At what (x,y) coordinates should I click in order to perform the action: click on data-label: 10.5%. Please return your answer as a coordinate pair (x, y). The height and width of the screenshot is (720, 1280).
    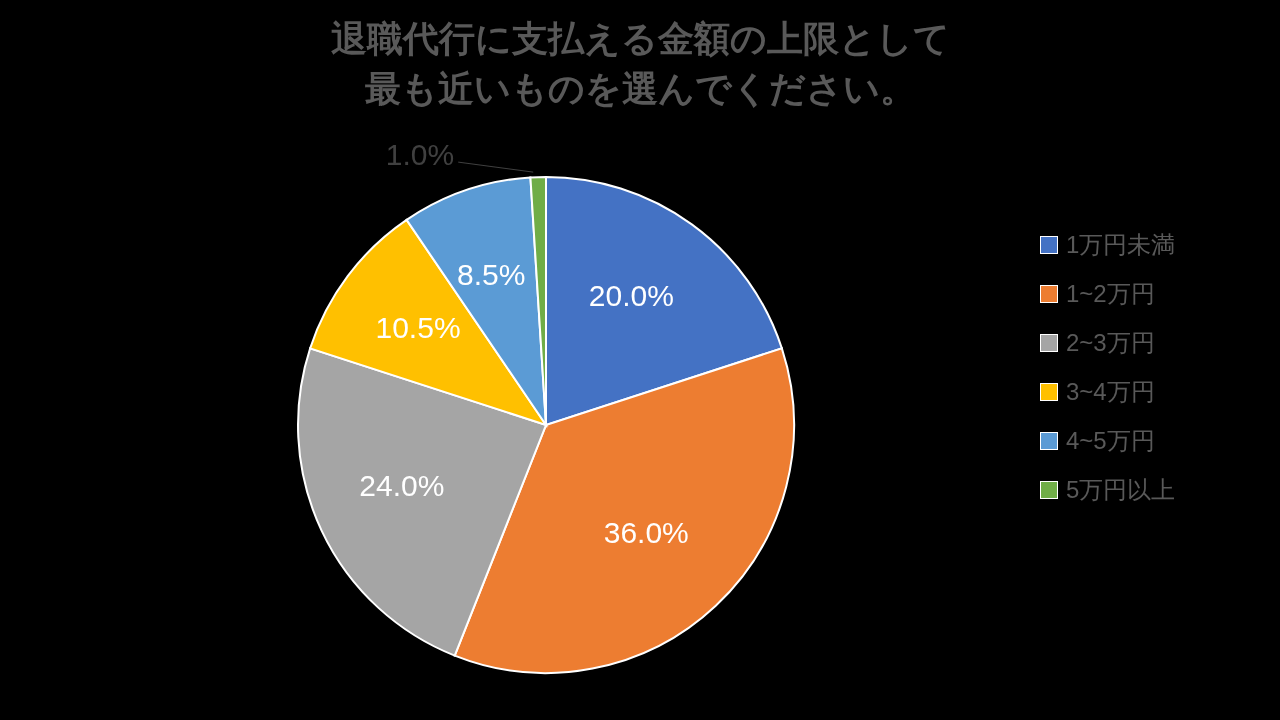
    Looking at the image, I should click on (418, 328).